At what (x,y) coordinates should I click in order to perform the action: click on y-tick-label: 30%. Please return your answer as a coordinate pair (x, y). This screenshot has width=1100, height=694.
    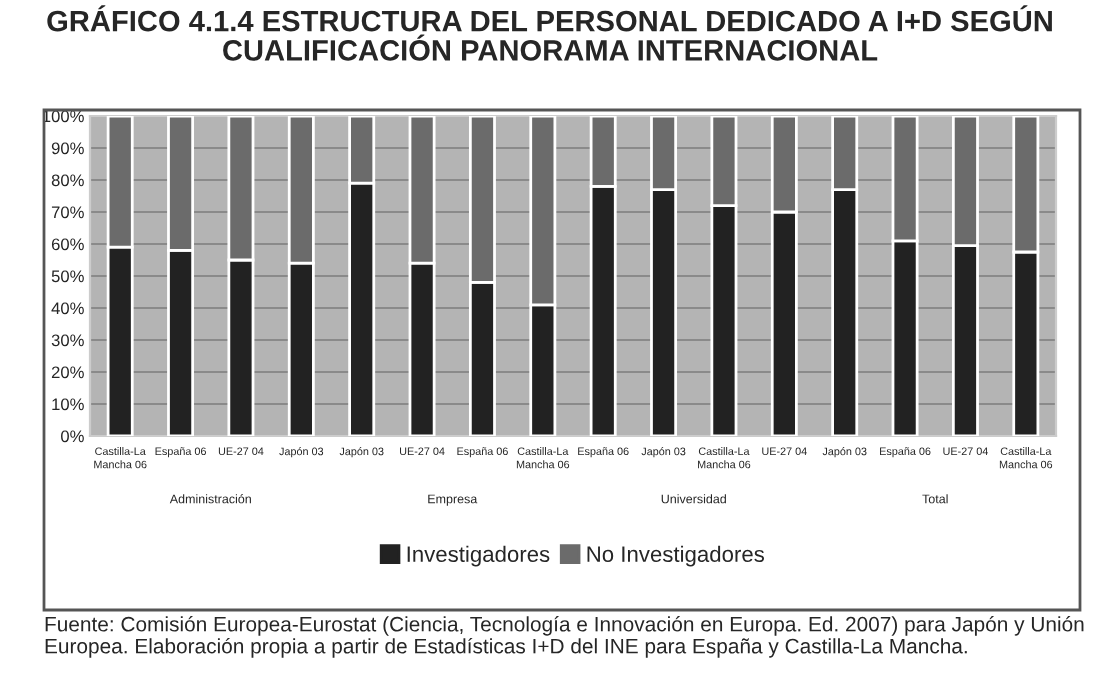
    Looking at the image, I should click on (67, 340).